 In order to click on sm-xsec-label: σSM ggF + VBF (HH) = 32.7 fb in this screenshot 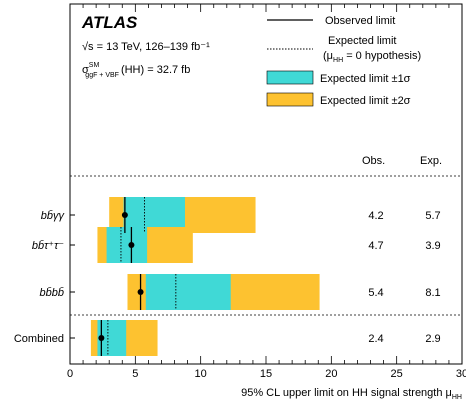, I will do `click(136, 70)`.